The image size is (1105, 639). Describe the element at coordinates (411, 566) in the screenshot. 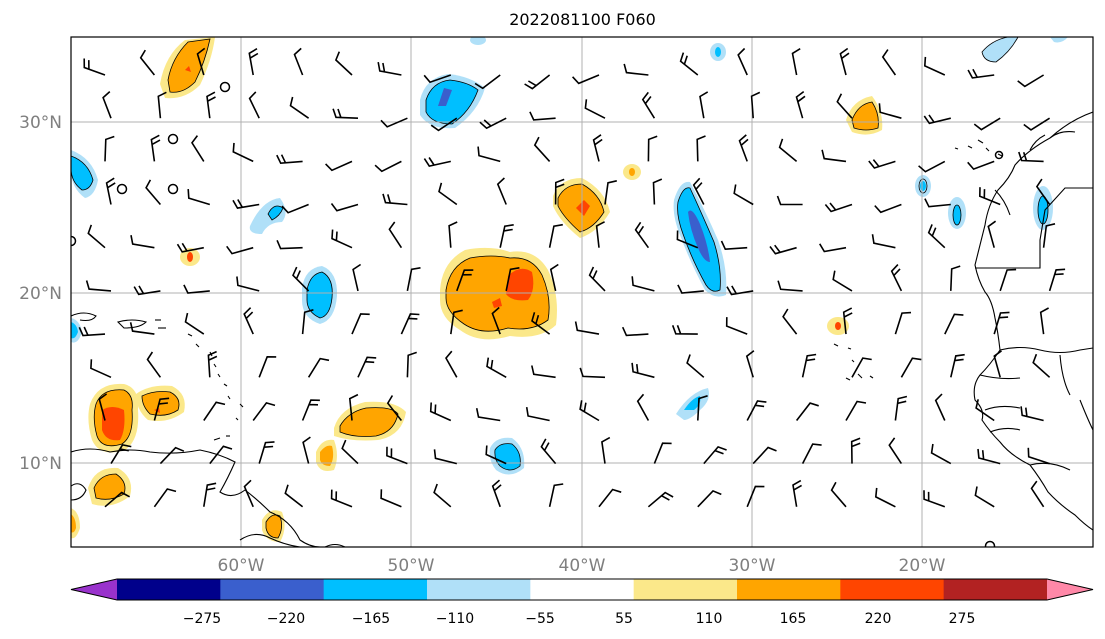

I see `lon-label-50w: 50°W` at that location.